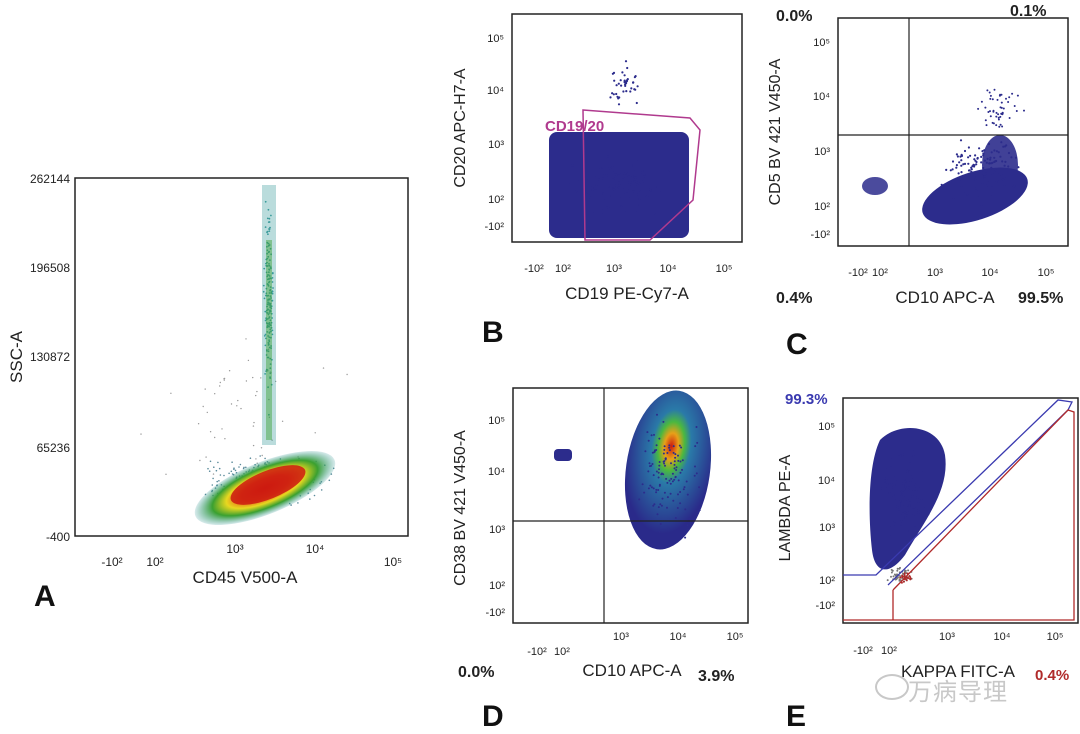  What do you see at coordinates (820, 139) in the screenshot?
I see `panel-c-y-ticks: 10⁵ 10⁴ 10³ 10² -10²` at bounding box center [820, 139].